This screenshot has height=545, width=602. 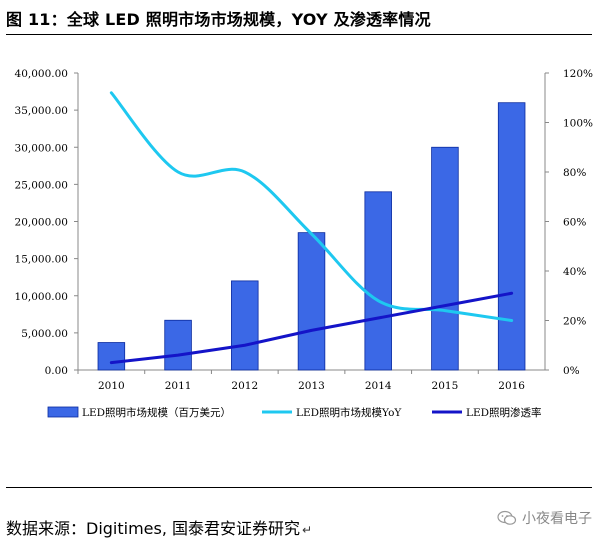 I want to click on title-divider, so click(x=299, y=34).